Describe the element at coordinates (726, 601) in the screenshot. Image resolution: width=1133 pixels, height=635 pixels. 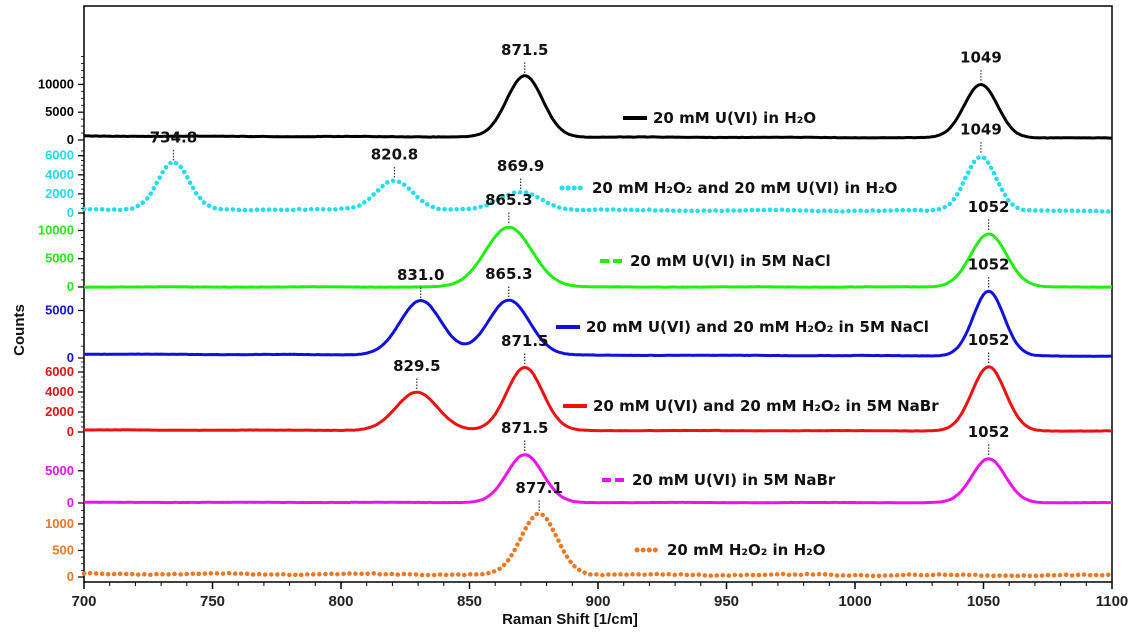
I see `x-tick-label: 950` at that location.